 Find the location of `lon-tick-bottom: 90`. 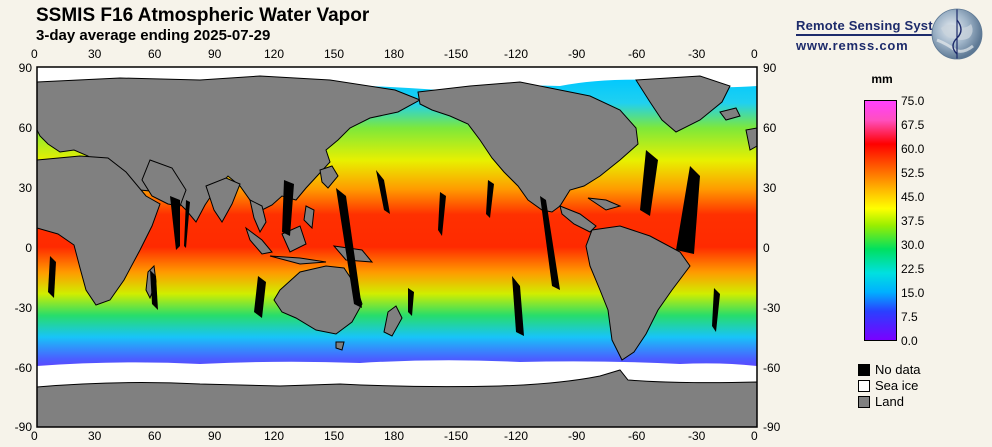

lon-tick-bottom: 90 is located at coordinates (215, 436).